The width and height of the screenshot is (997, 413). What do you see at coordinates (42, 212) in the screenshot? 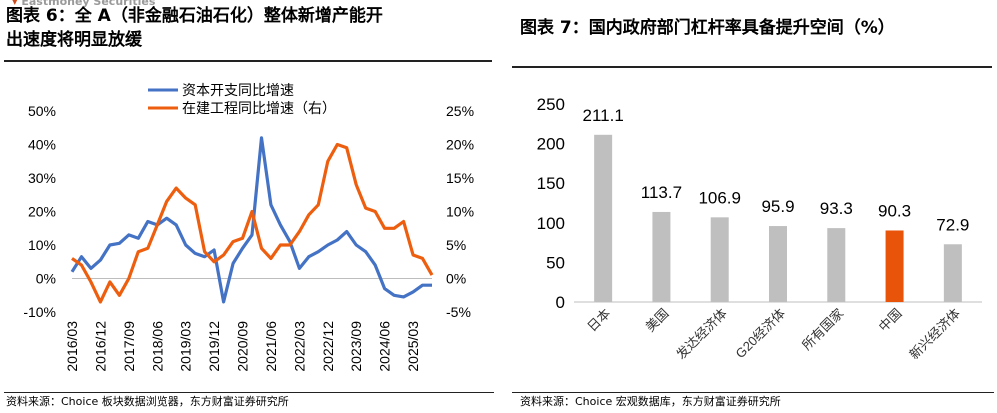
I see `left-y-tick-label: 20%` at bounding box center [42, 212].